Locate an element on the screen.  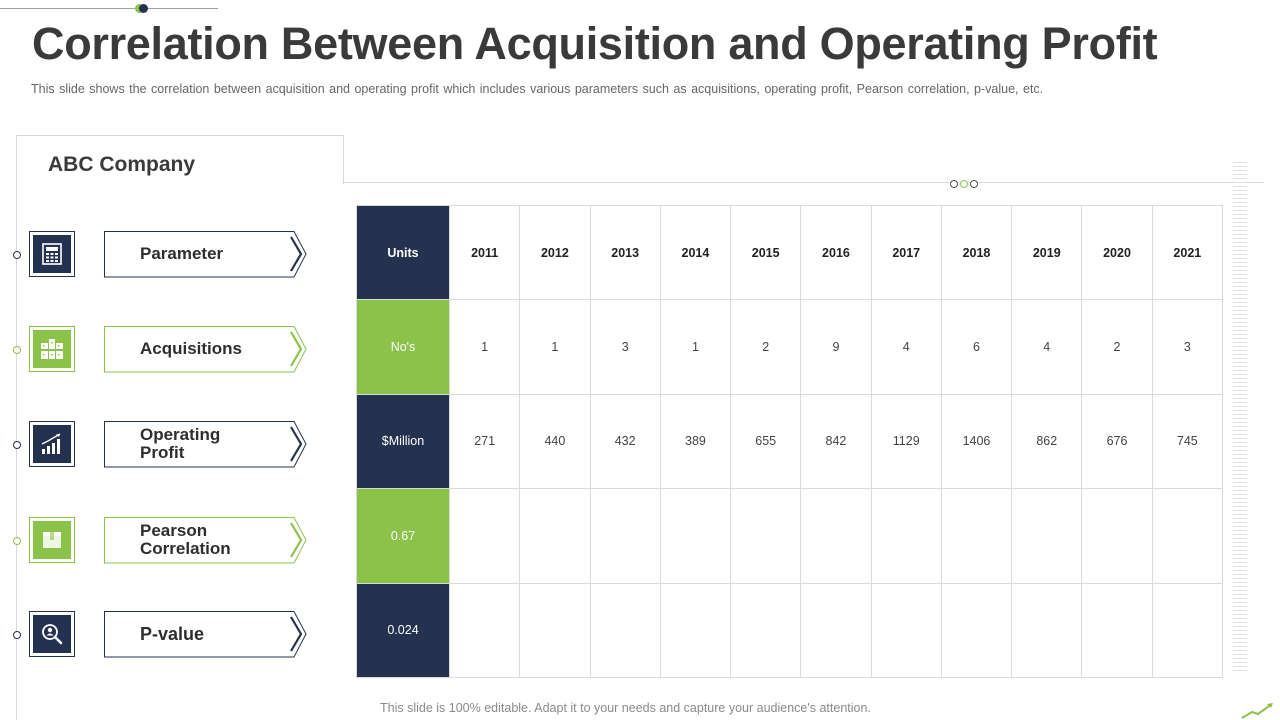
operating-profit-label-box: Operating Profit is located at coordinates (205, 444).